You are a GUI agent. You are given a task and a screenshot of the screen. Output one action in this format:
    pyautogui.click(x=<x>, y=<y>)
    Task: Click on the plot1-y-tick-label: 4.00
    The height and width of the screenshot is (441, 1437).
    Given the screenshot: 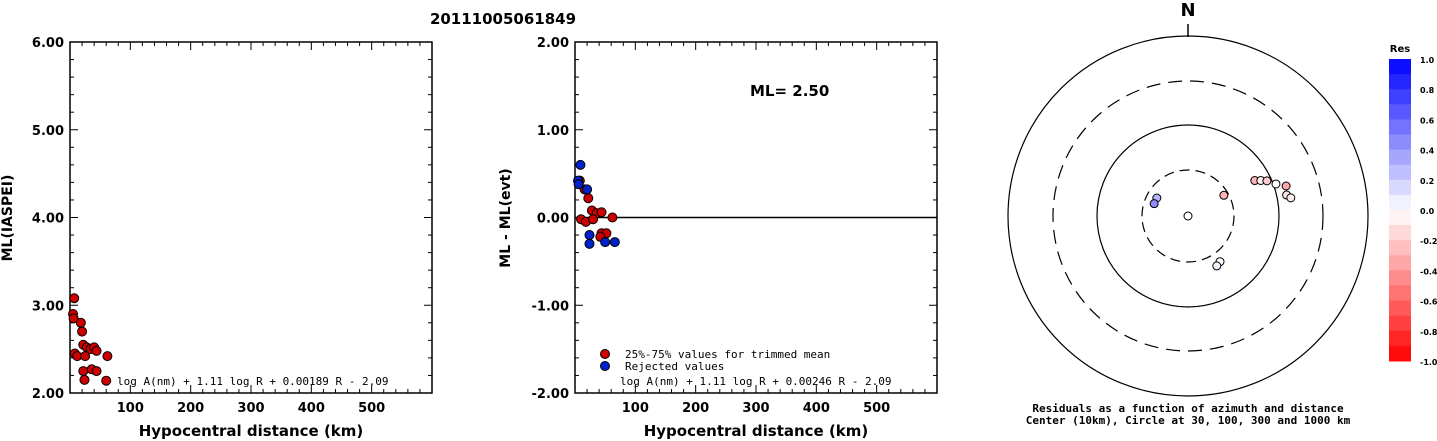 What is the action you would take?
    pyautogui.click(x=48, y=219)
    